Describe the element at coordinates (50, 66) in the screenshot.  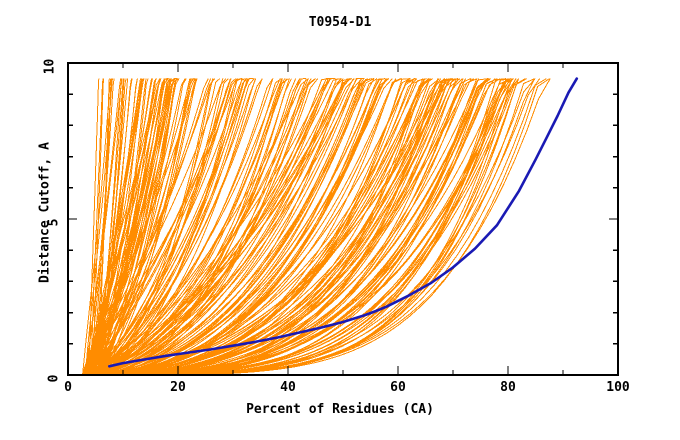
I see `y-tick-label: 10` at that location.